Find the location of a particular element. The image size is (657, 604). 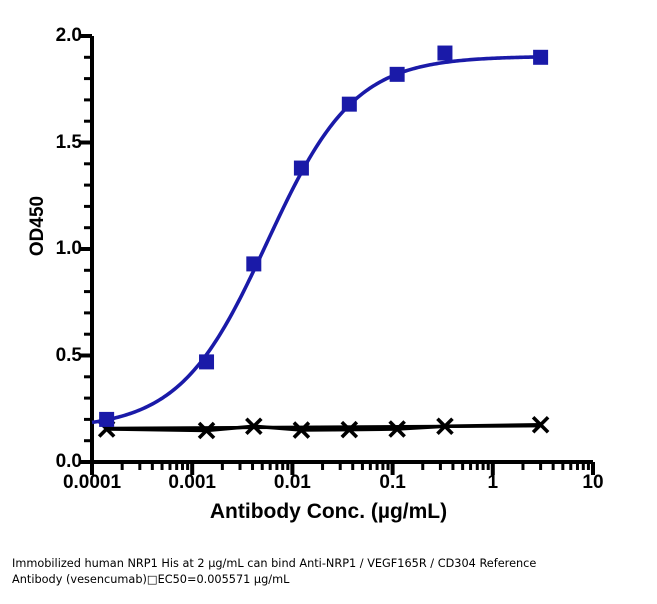

y-axis-title: OD450 is located at coordinates (37, 226).